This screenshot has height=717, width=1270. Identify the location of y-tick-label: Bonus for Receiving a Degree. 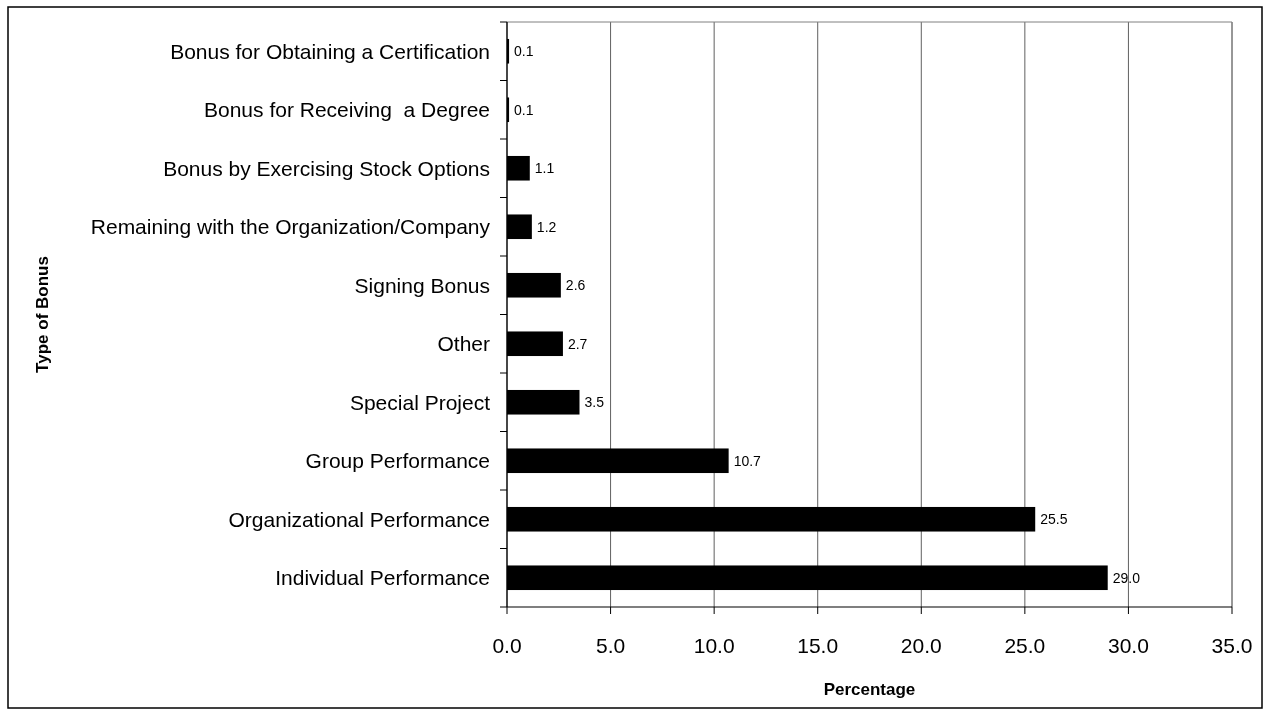
(347, 110).